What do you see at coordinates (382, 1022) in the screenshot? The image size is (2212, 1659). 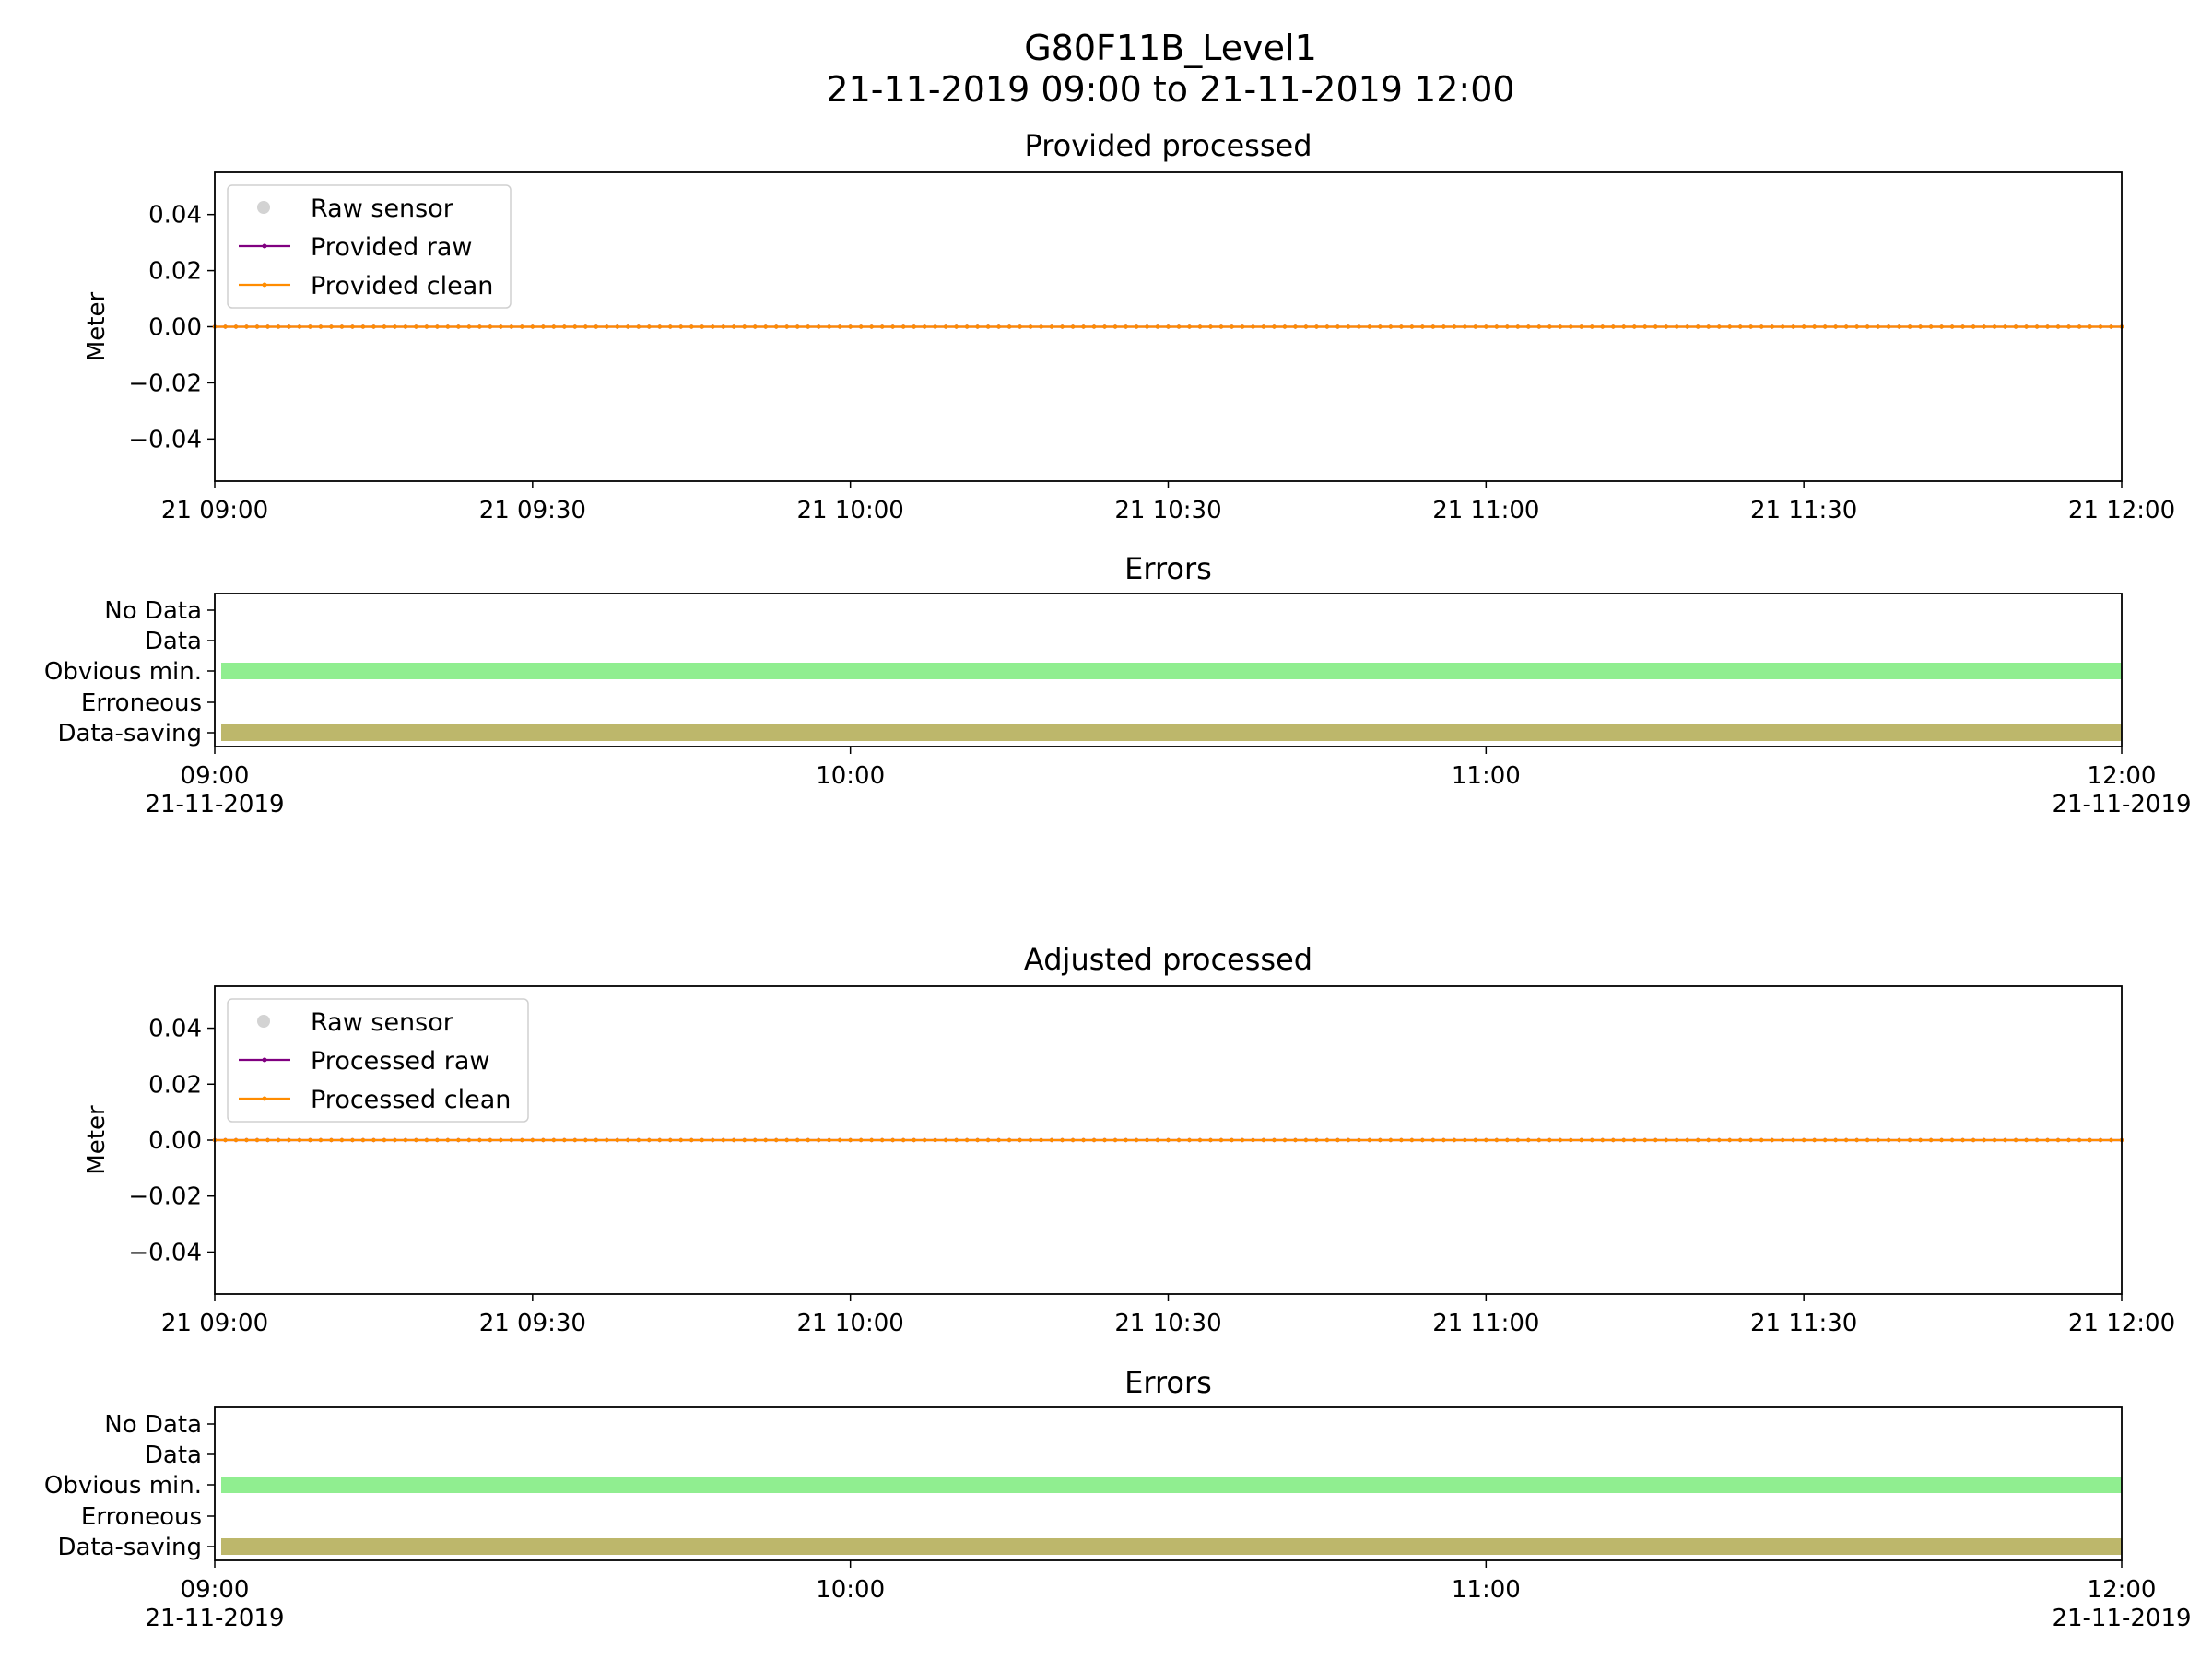 I see `legend-label: Raw sensor` at bounding box center [382, 1022].